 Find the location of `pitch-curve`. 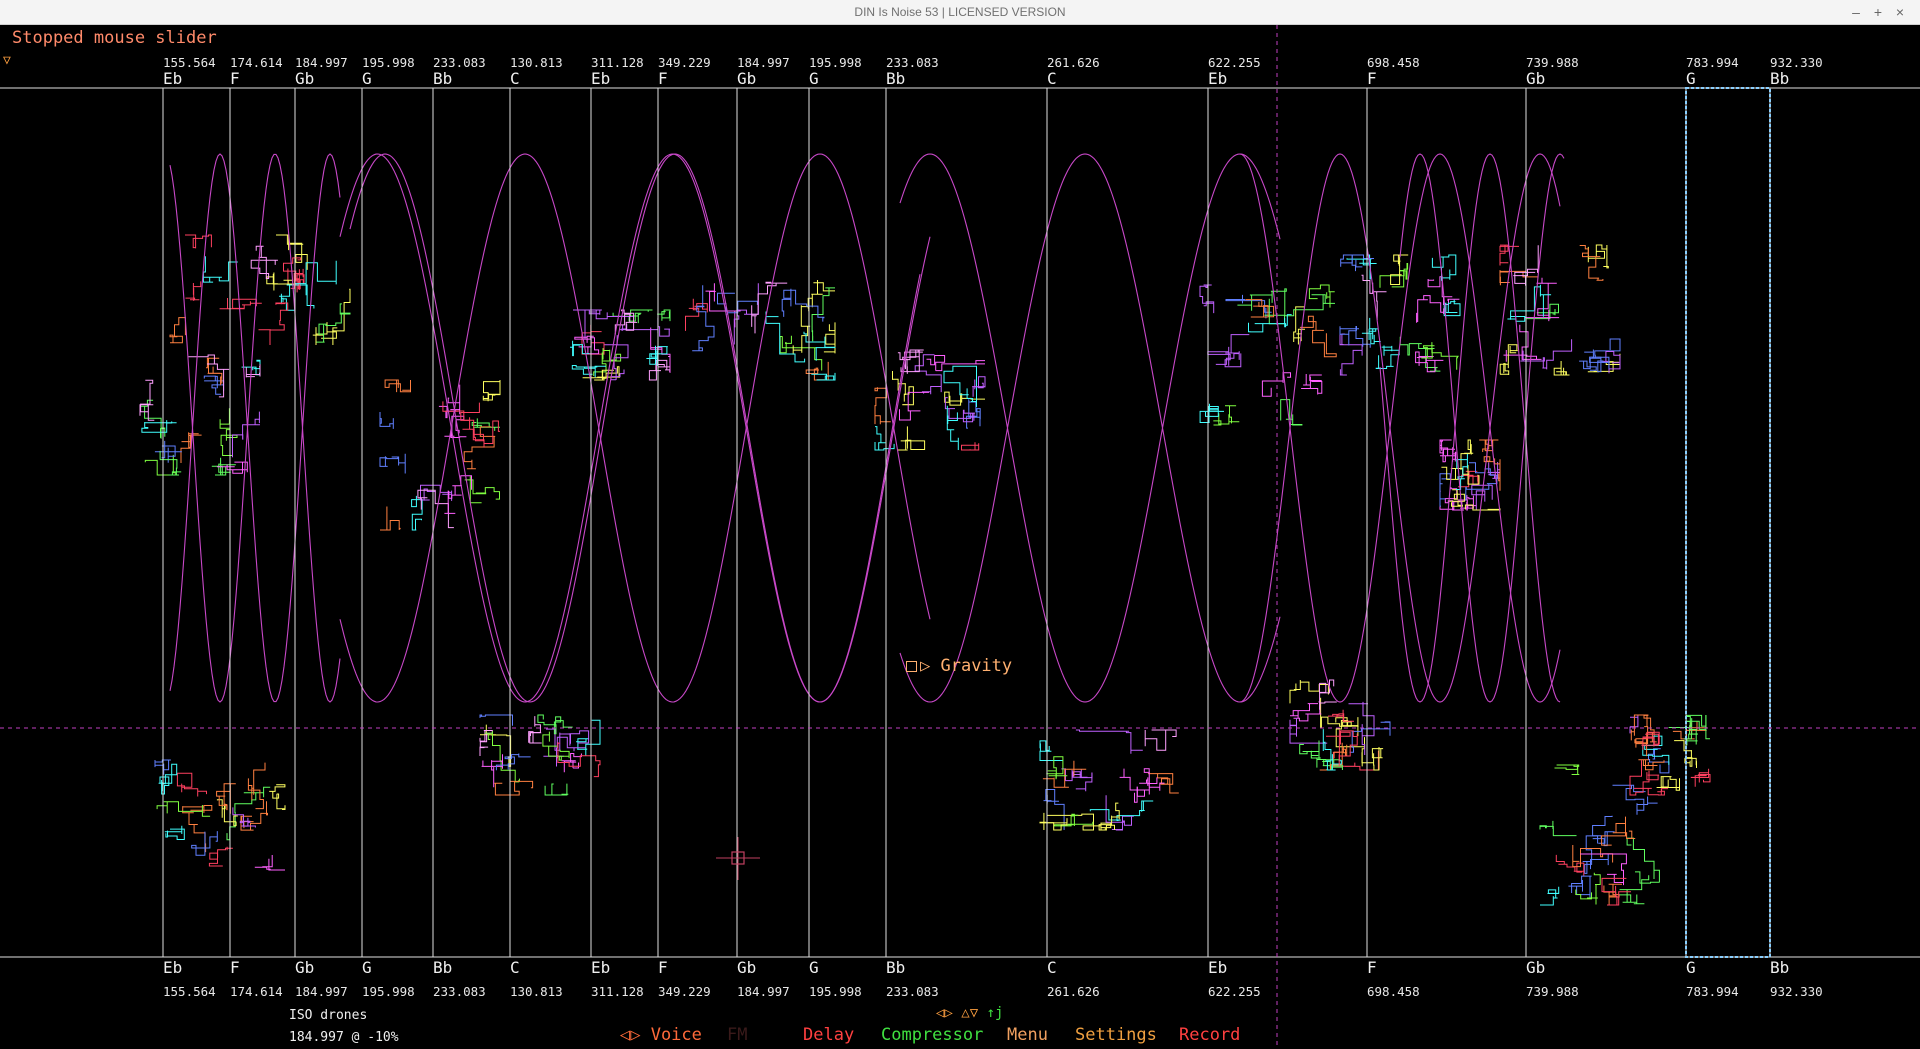

pitch-curve is located at coordinates (1470, 428).